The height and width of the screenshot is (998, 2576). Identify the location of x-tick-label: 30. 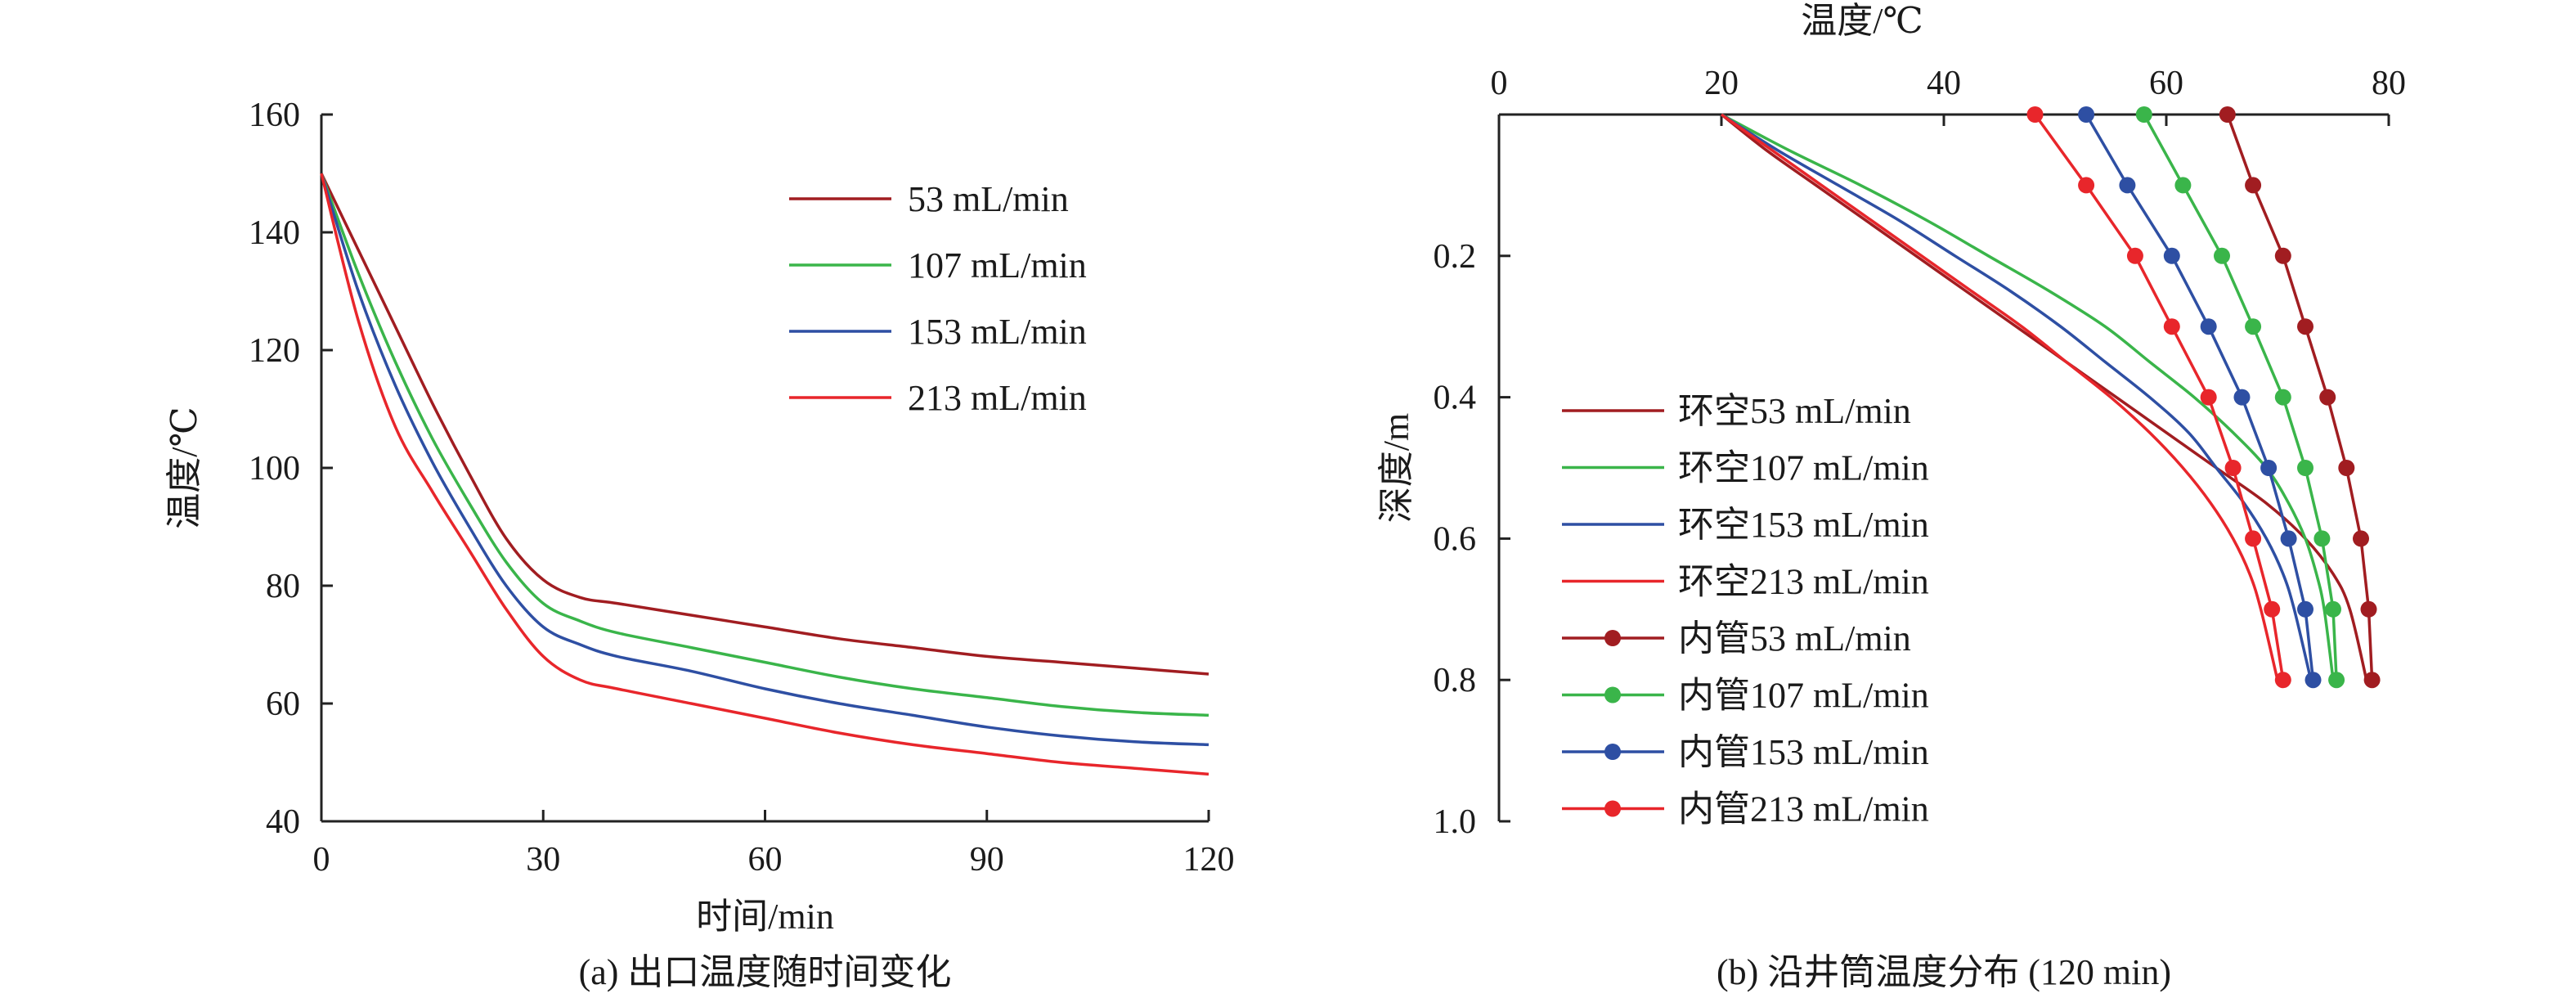
(543, 860).